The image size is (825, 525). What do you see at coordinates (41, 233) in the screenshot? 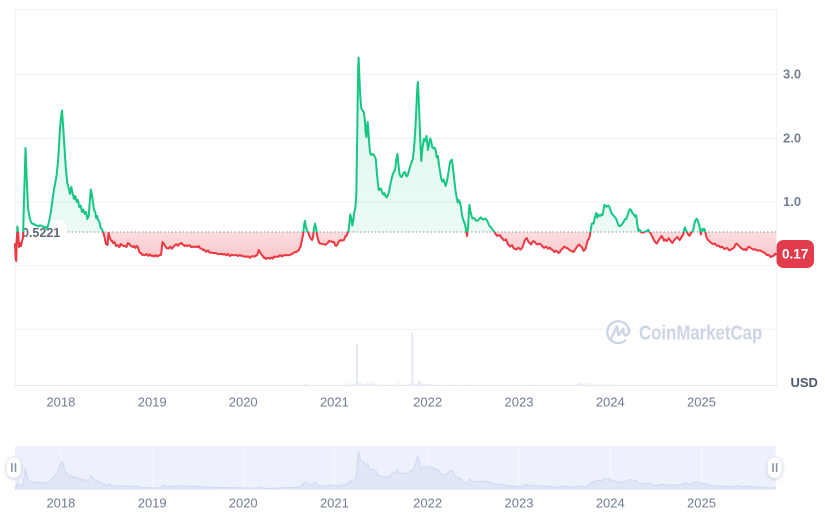
I see `svg-text: 0.5221` at bounding box center [41, 233].